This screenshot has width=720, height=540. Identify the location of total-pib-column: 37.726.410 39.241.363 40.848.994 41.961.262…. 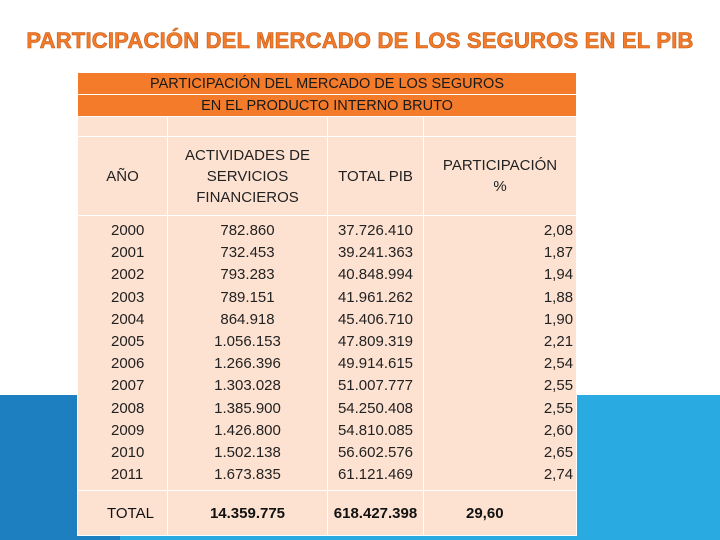
(375, 353).